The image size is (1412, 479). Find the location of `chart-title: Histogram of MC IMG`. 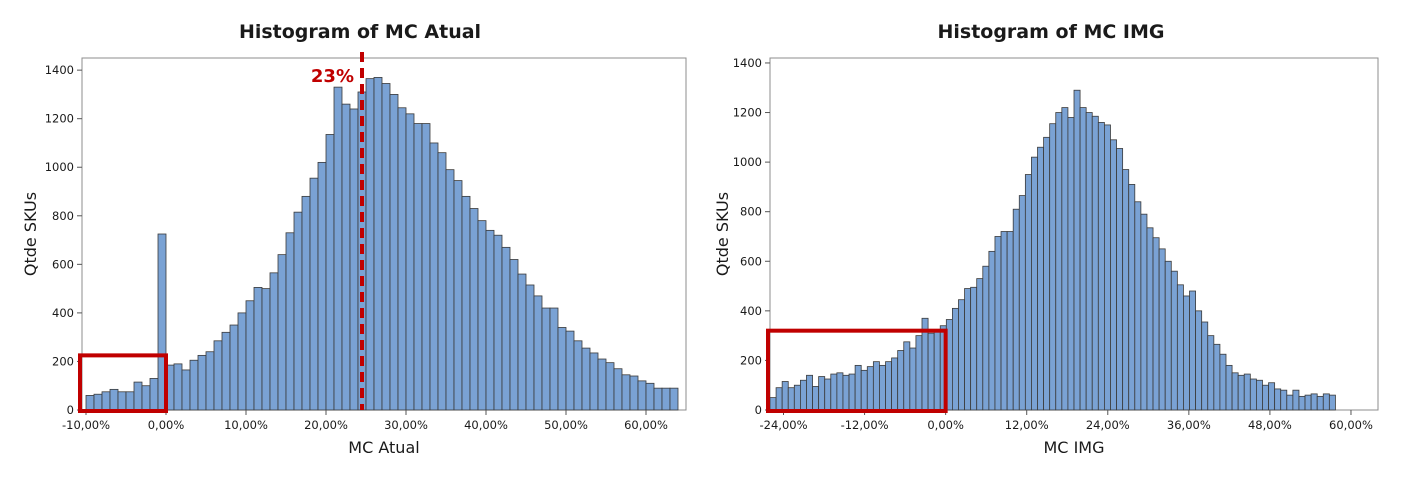

chart-title: Histogram of MC IMG is located at coordinates (1050, 32).